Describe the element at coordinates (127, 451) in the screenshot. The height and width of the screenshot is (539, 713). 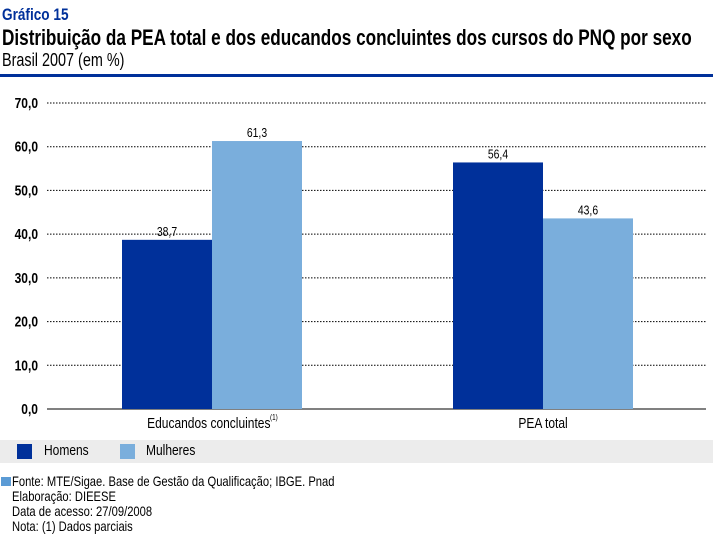
I see `legend-swatch-mulheres` at that location.